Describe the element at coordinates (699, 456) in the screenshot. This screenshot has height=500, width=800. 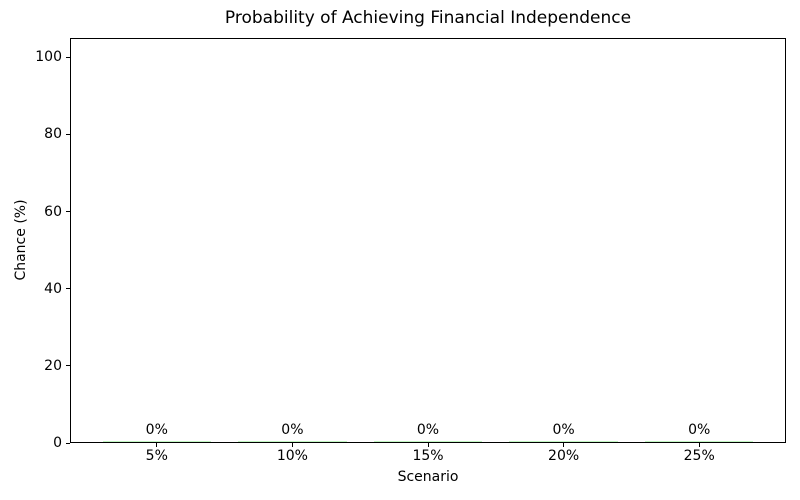
I see `x-tick-label: 25%` at that location.